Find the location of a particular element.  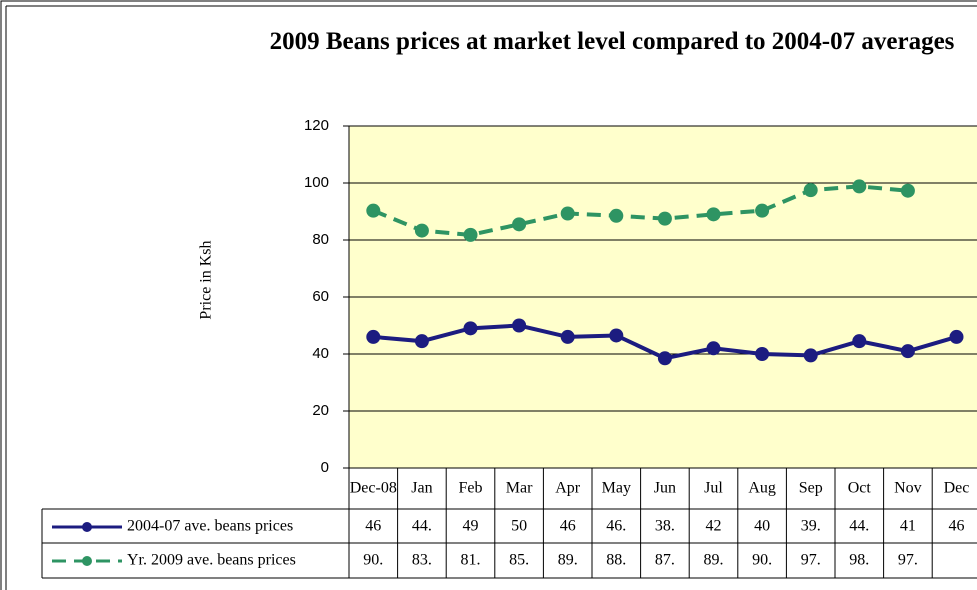

table-value: 46. is located at coordinates (616, 526).